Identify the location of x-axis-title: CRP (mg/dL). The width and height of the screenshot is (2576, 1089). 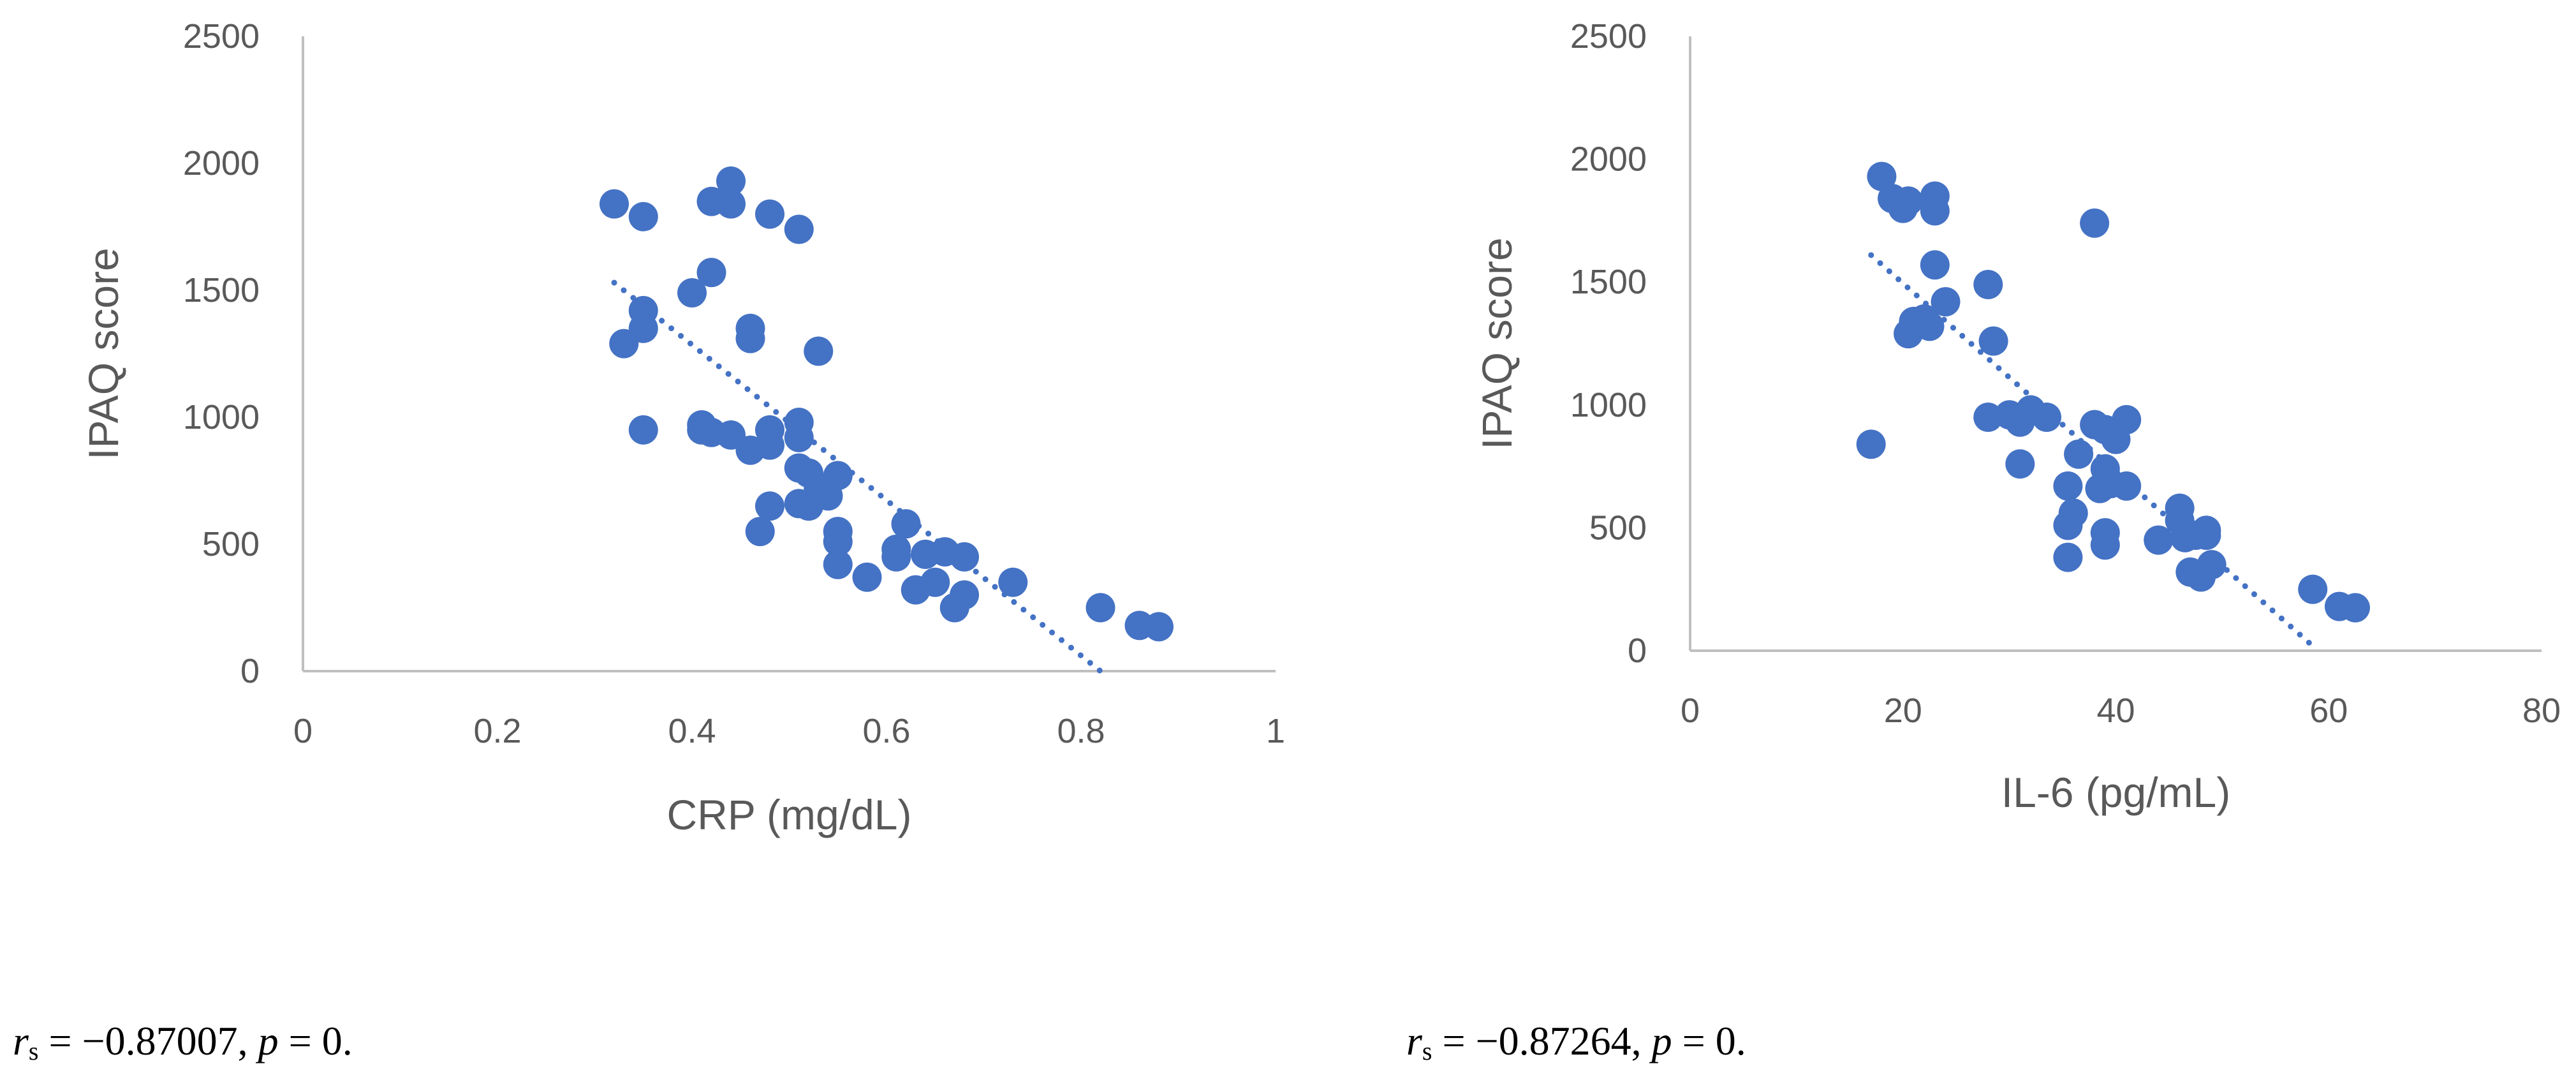
(789, 814).